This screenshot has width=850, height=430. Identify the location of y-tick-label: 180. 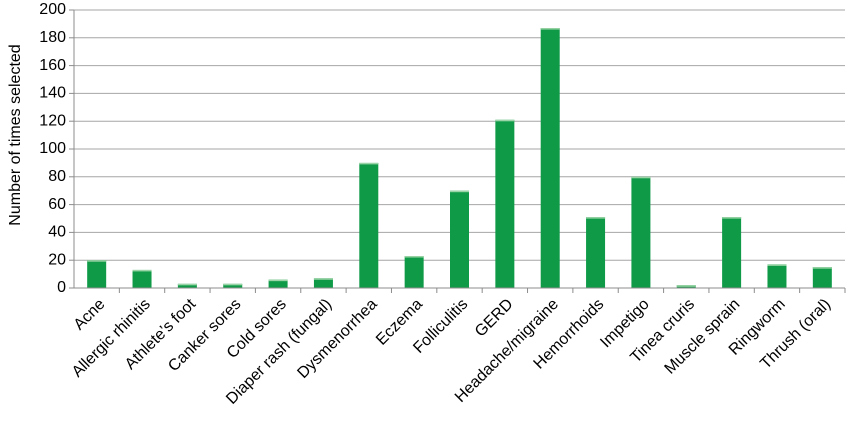
(52, 37).